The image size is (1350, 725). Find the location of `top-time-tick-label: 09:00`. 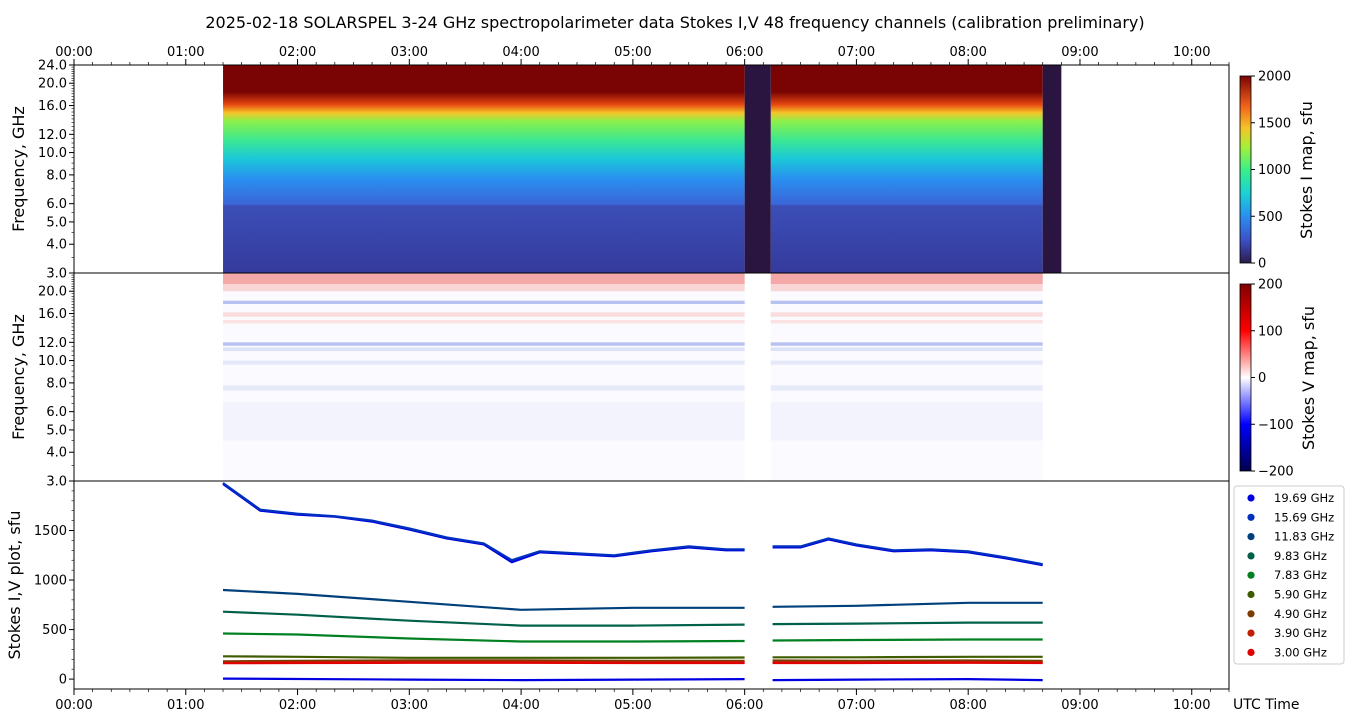

top-time-tick-label: 09:00 is located at coordinates (1079, 52).